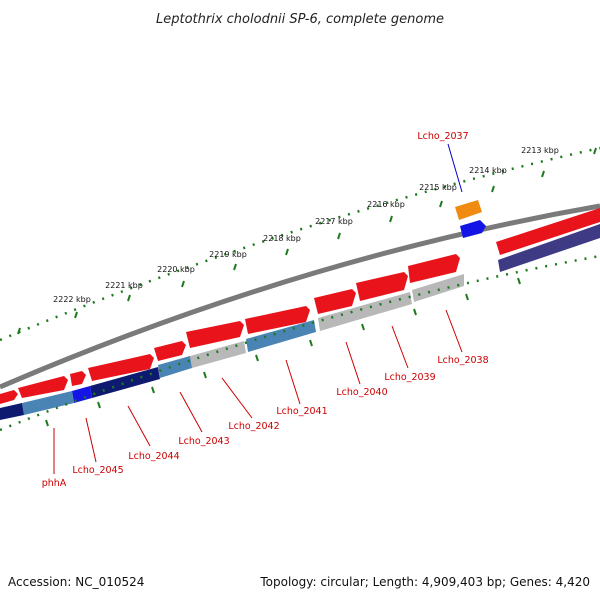  What do you see at coordinates (277, 320) in the screenshot?
I see `cds-lcho-2041` at bounding box center [277, 320].